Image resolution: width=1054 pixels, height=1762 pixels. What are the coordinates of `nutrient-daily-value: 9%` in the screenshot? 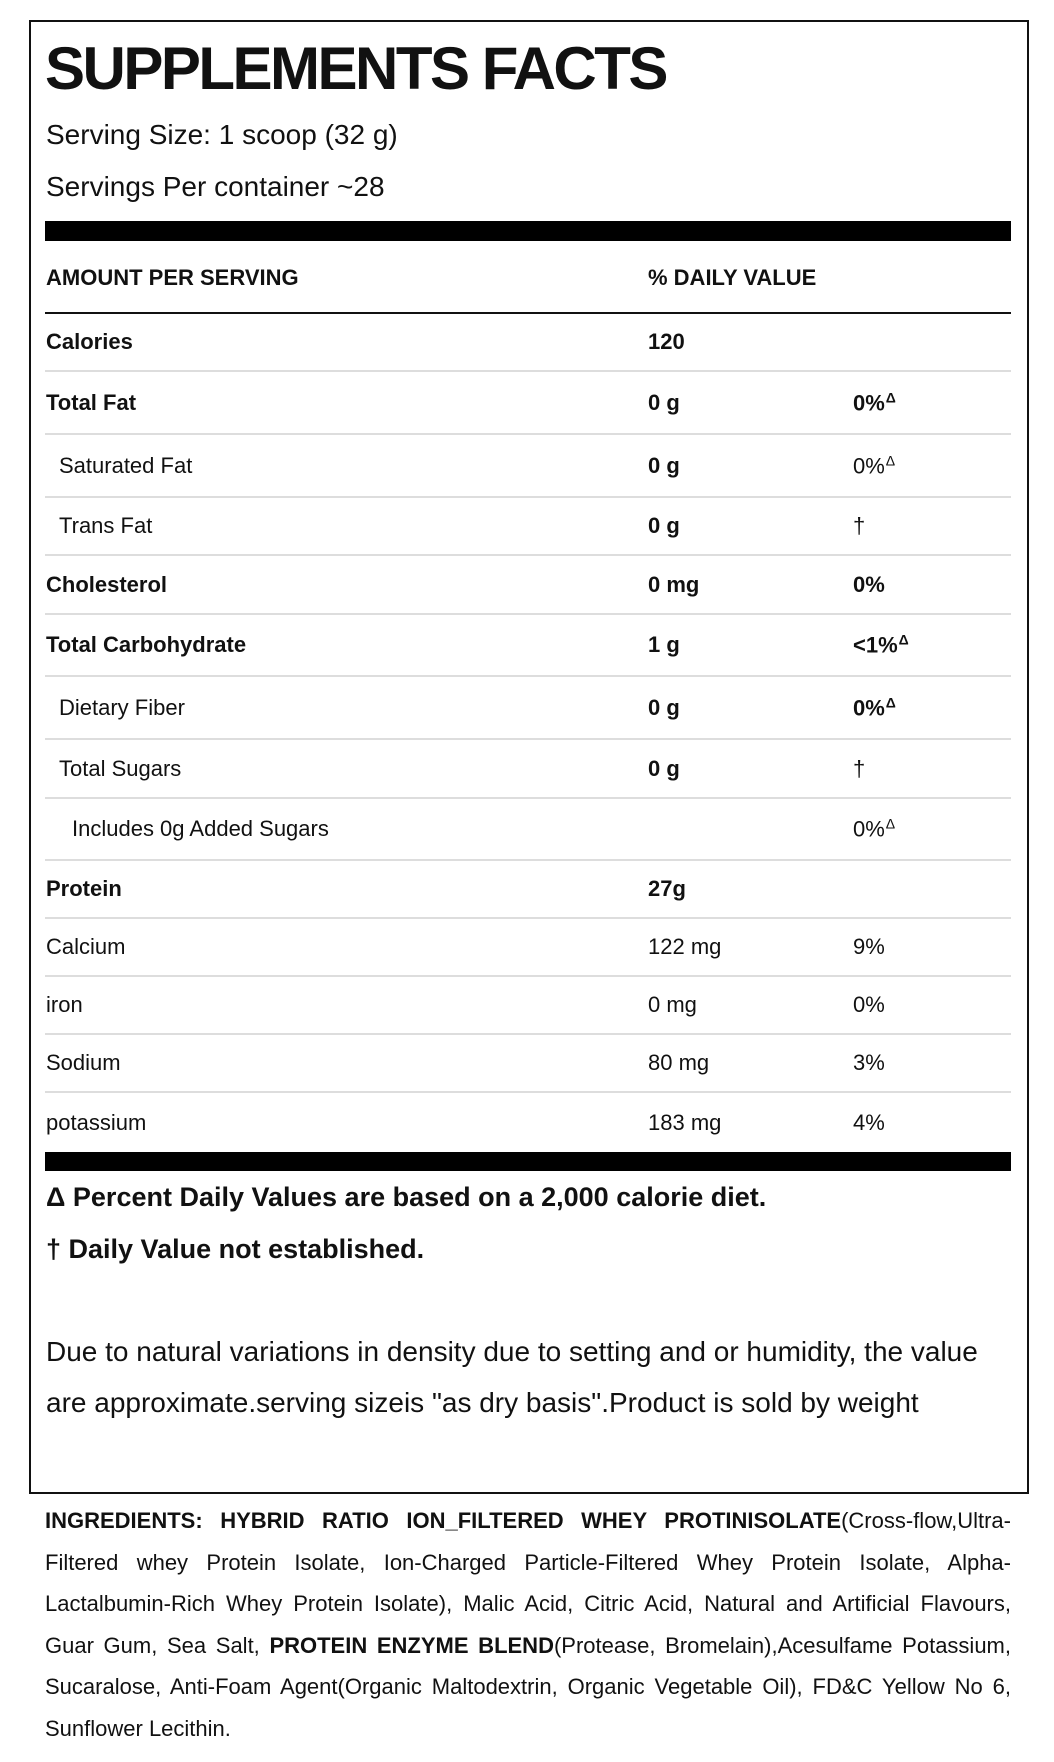 It's located at (869, 947).